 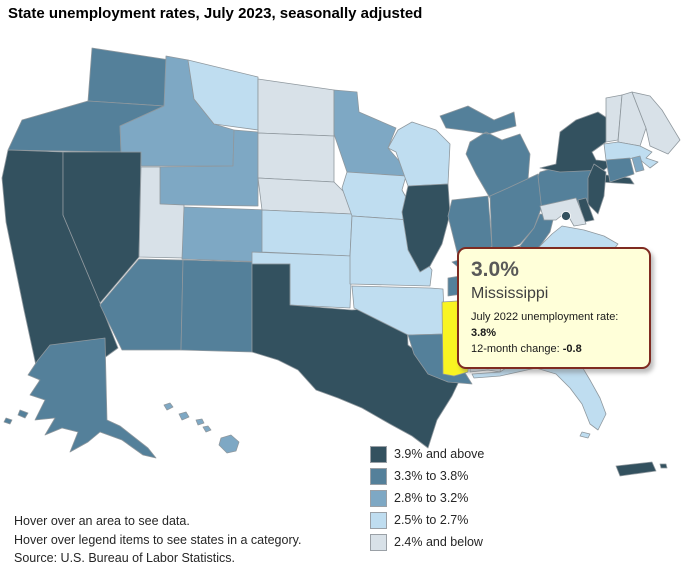 What do you see at coordinates (378, 498) in the screenshot?
I see `legend-swatch-medium` at bounding box center [378, 498].